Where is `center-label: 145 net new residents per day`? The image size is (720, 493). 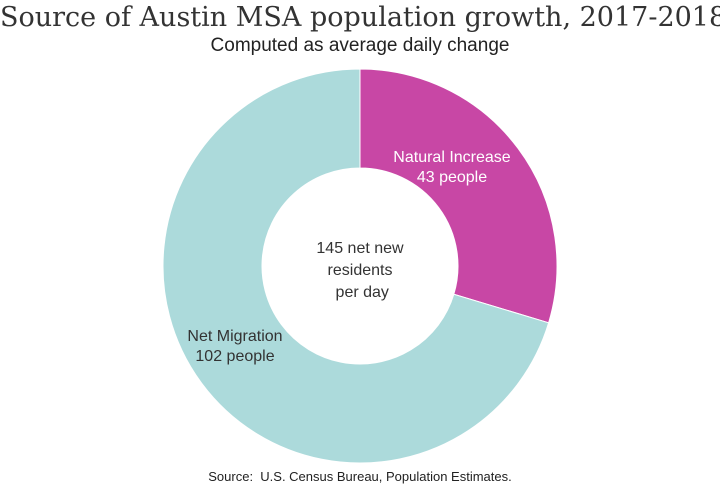
center-label: 145 net new residents per day is located at coordinates (360, 270).